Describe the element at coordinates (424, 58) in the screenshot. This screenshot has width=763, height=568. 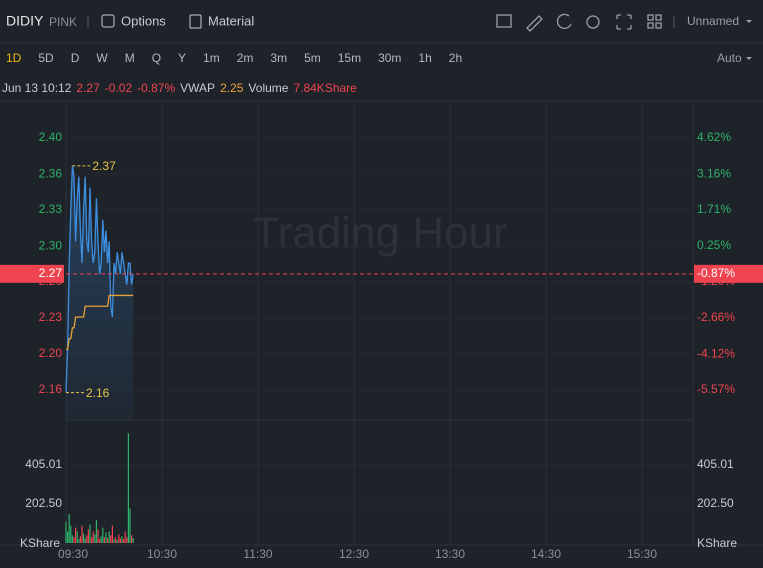
I see `period-button: 1h` at that location.